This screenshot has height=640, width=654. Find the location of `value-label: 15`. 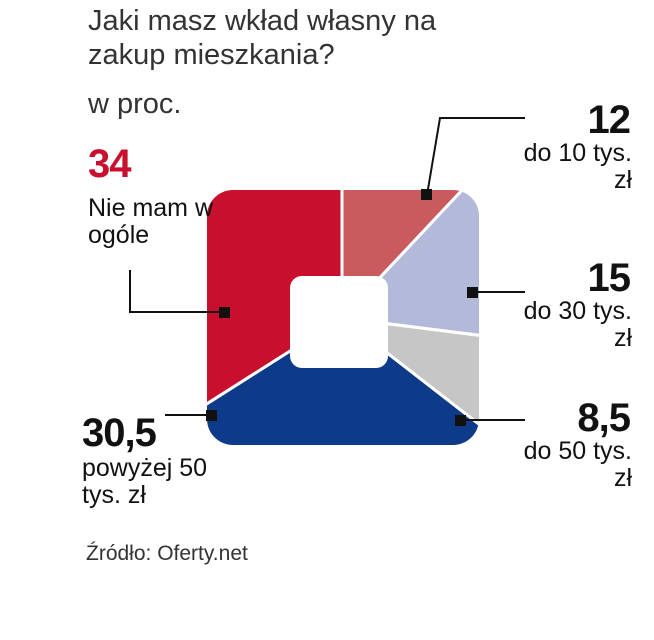

value-label: 15 is located at coordinates (609, 278).